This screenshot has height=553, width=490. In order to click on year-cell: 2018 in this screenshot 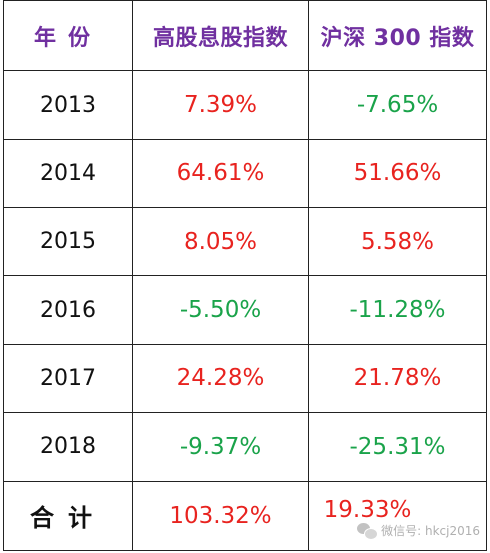, I will do `click(68, 447)`.